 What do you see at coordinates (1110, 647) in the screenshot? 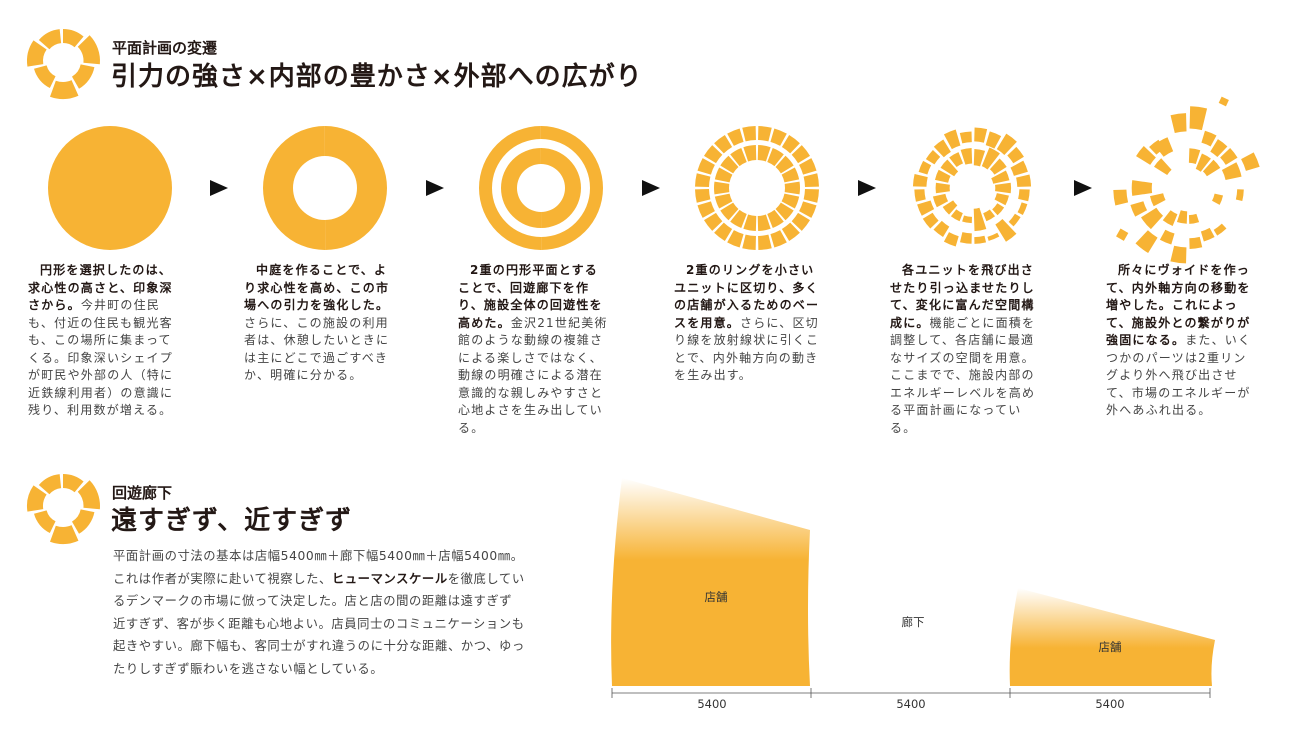
I see `area-label: 店舗` at bounding box center [1110, 647].